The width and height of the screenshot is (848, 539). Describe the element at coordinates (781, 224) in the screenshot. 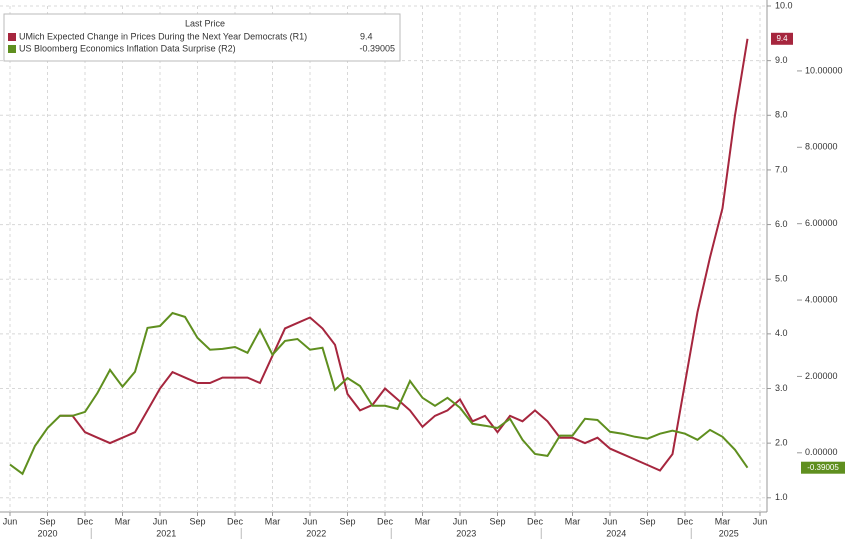

I see `y-tick-label: 6.0` at that location.